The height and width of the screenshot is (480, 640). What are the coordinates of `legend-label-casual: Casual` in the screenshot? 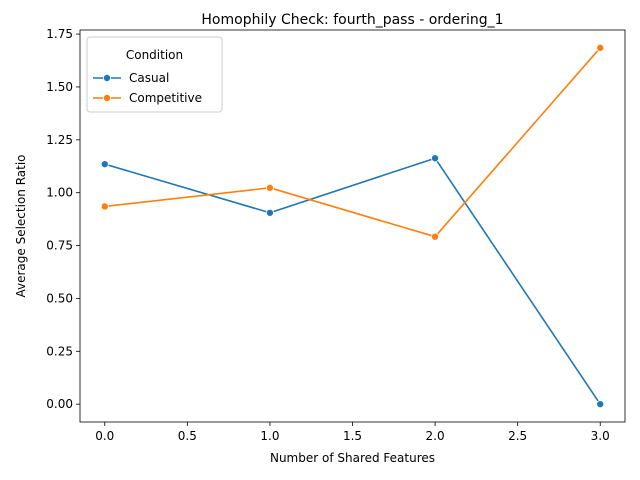 It's located at (149, 78).